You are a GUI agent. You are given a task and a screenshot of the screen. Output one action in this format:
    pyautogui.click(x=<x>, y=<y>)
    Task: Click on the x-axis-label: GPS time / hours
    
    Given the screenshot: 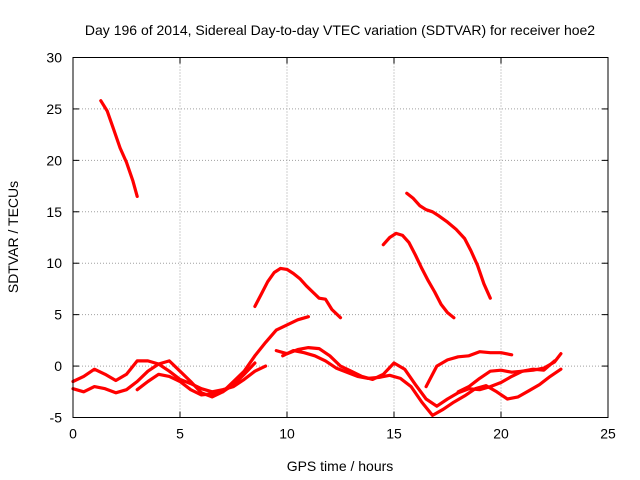 What is the action you would take?
    pyautogui.click(x=340, y=466)
    